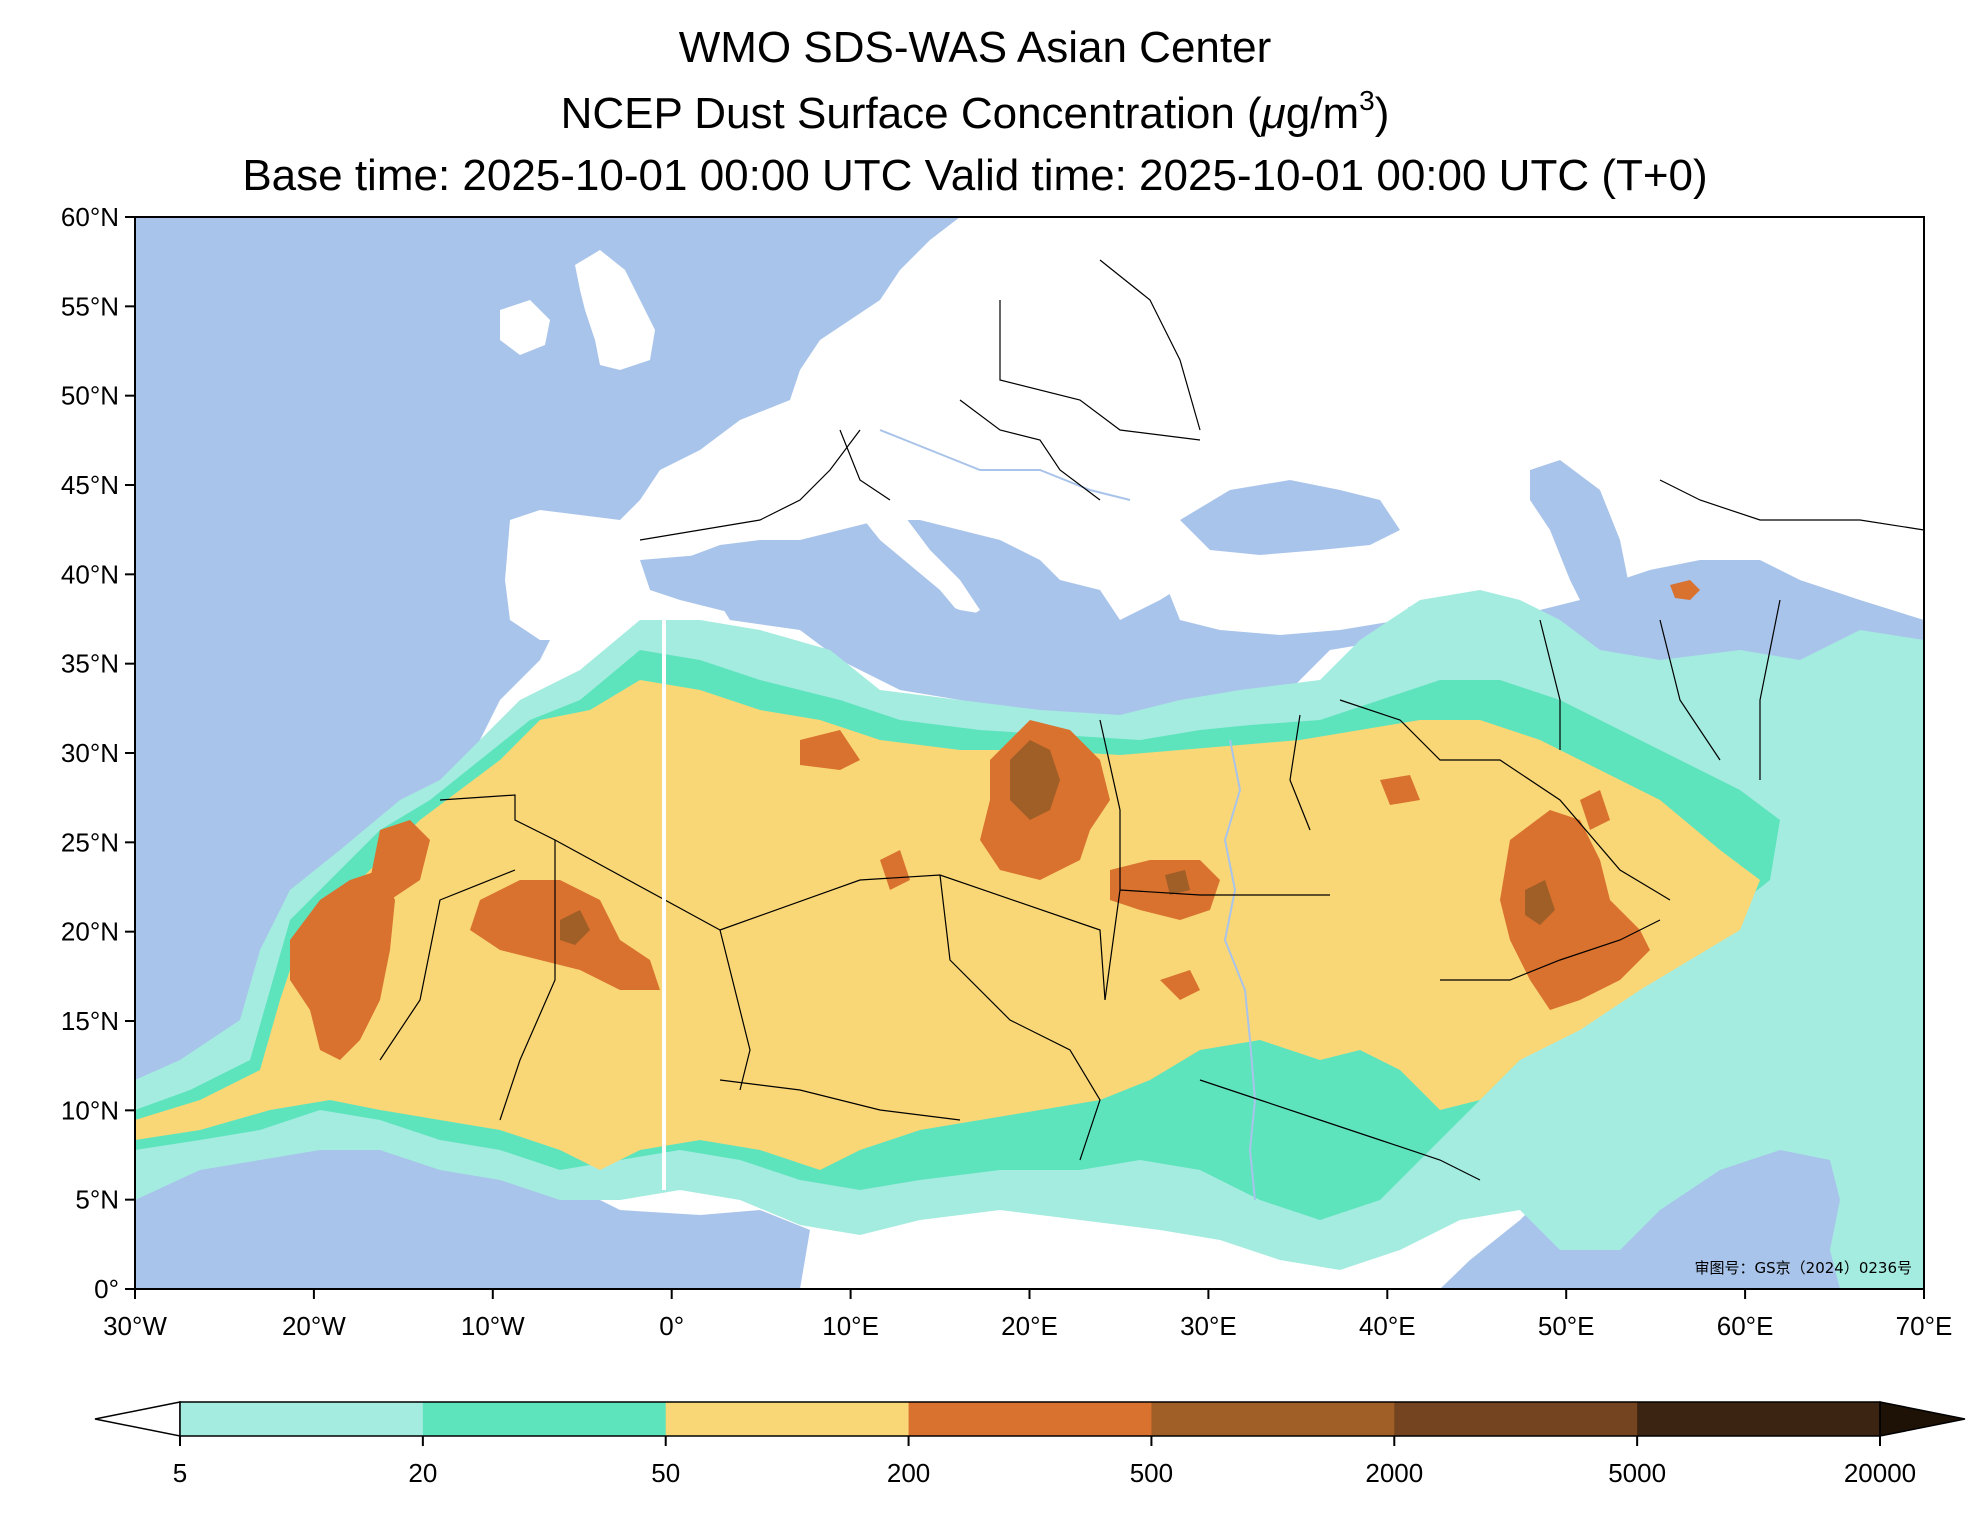 The height and width of the screenshot is (1525, 1983). I want to click on colorbar-outline, so click(1030, 1419).